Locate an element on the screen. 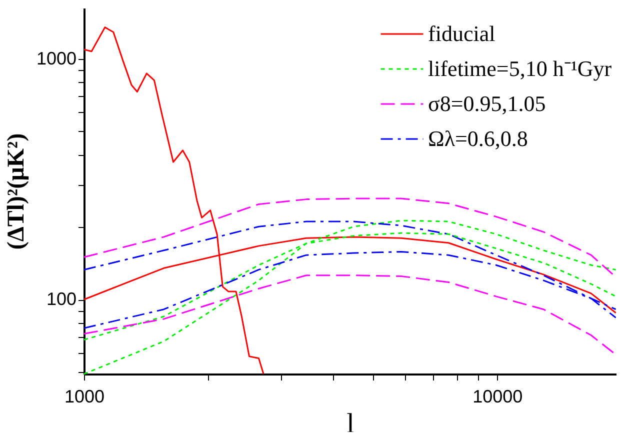 This screenshot has height=434, width=626. x-tick-label: 10000 is located at coordinates (497, 396).